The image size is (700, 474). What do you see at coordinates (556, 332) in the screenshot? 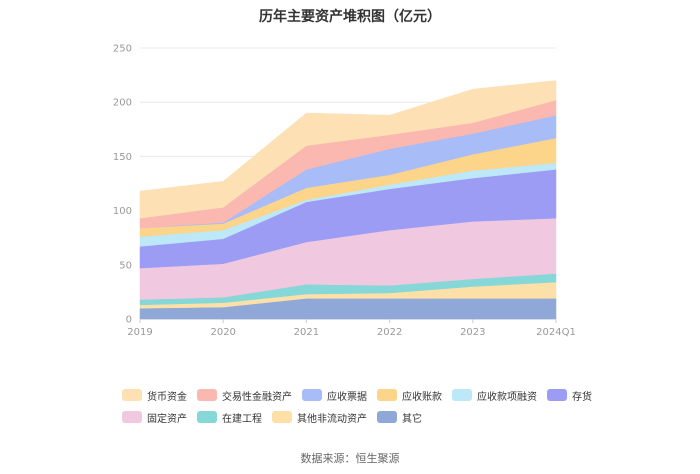
I see `x-tick-label: 2024Q1` at bounding box center [556, 332].